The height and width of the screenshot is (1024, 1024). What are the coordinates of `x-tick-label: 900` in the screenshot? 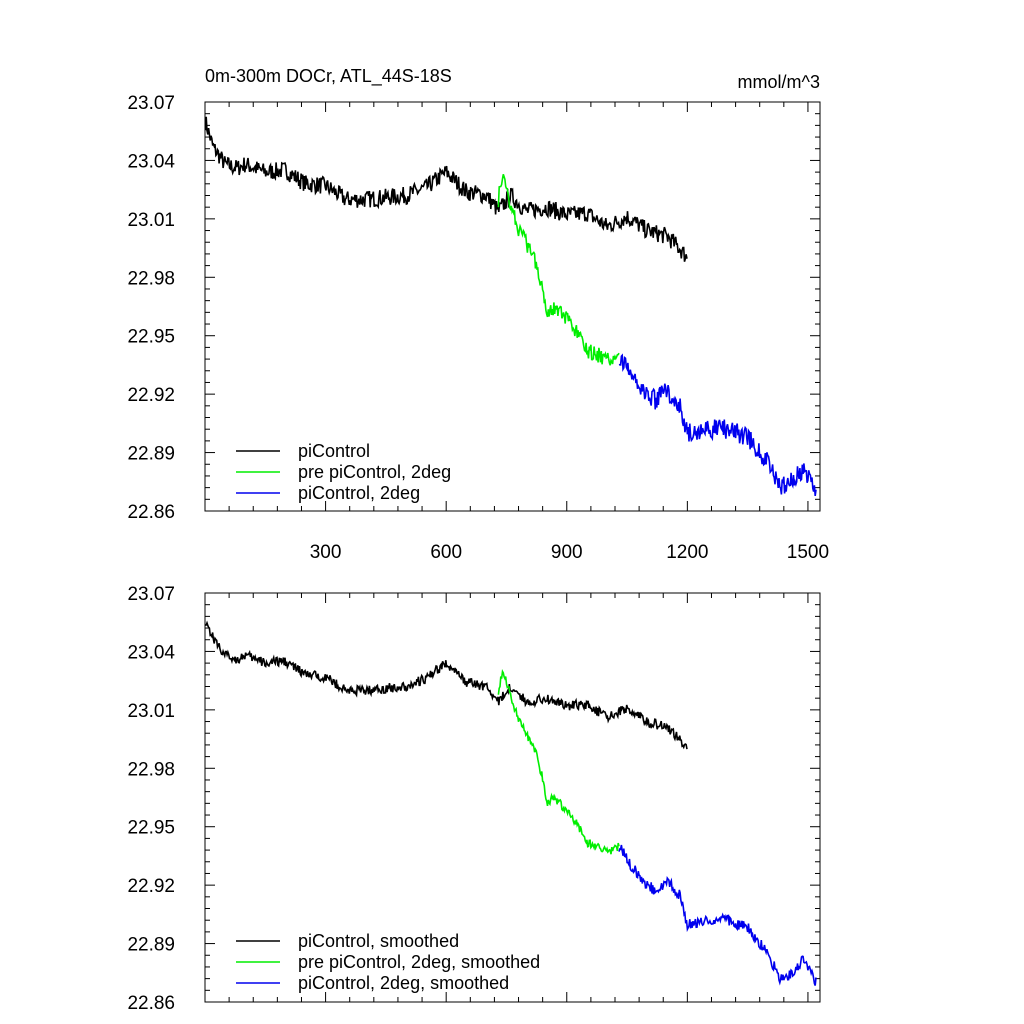 It's located at (567, 552).